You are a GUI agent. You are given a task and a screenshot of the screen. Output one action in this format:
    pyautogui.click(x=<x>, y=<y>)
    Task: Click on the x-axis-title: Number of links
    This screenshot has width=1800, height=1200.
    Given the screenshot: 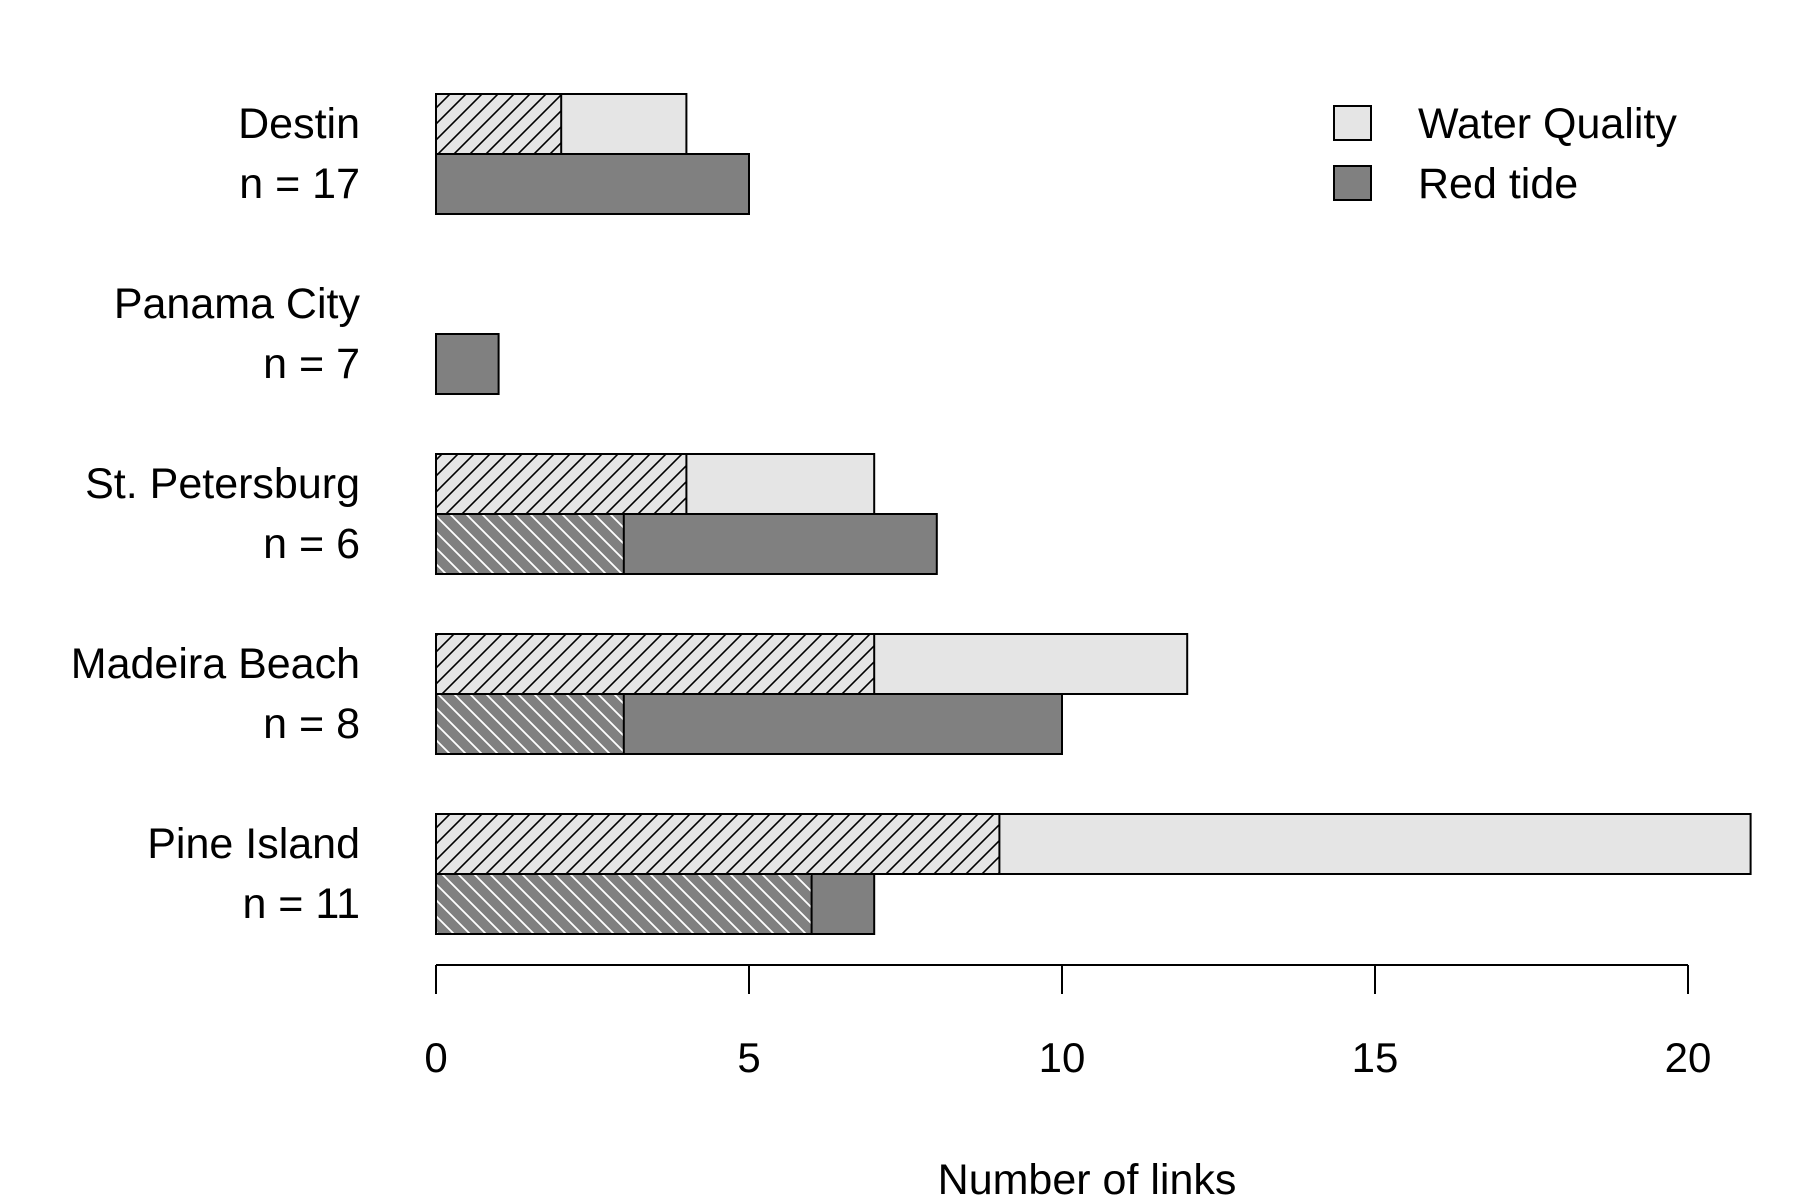 What is the action you would take?
    pyautogui.click(x=1087, y=1178)
    